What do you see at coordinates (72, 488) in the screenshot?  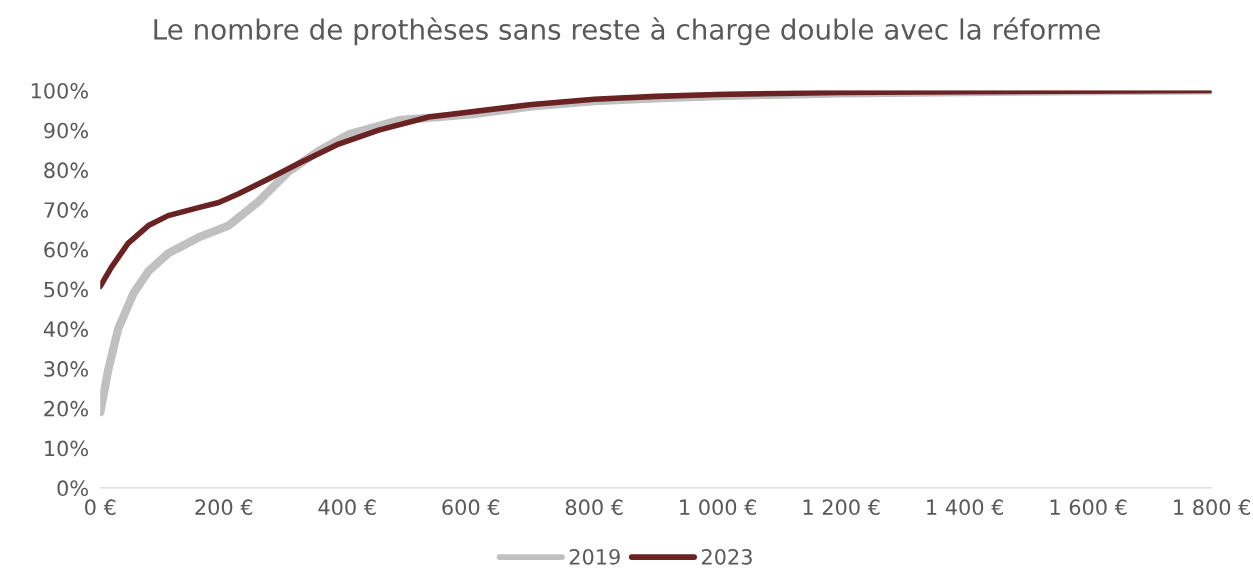 I see `y-tick-label: 0%` at bounding box center [72, 488].